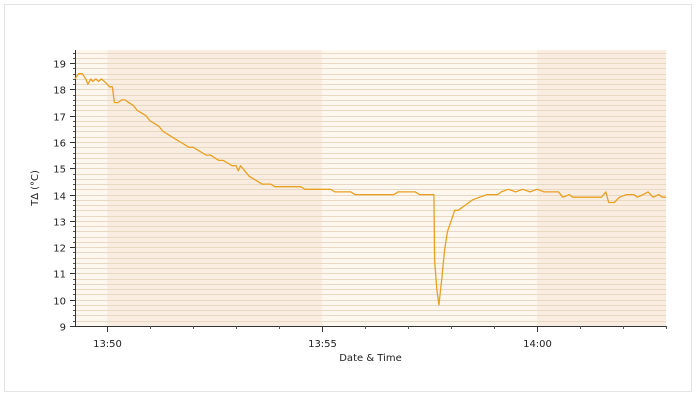 Image resolution: width=696 pixels, height=396 pixels. I want to click on x-axis-title: Date & Time, so click(370, 358).